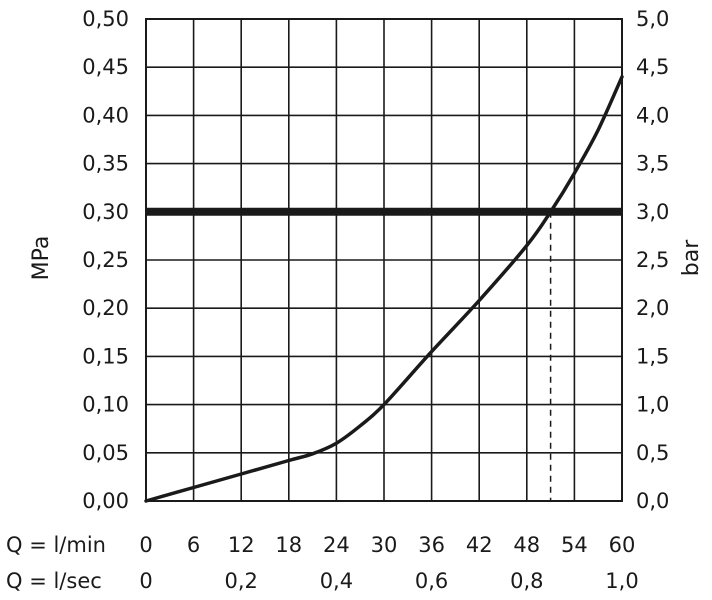  What do you see at coordinates (431, 581) in the screenshot?
I see `x-tick-label-lsec: 0,6` at bounding box center [431, 581].